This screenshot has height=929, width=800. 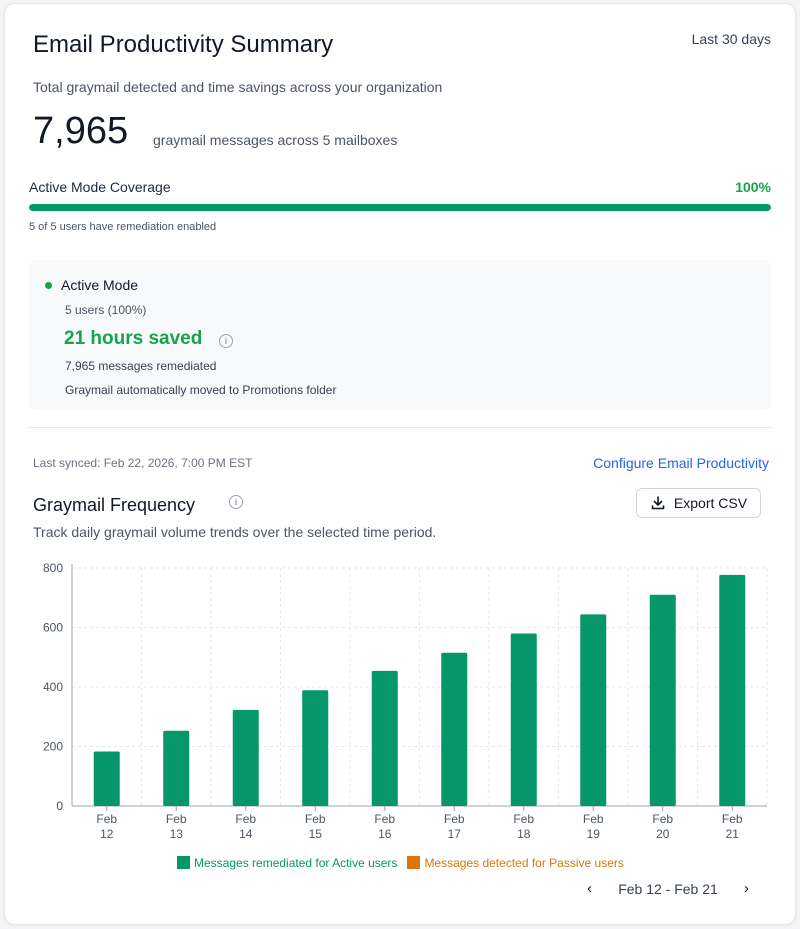 I want to click on coverage-progress-fill, so click(x=400, y=207).